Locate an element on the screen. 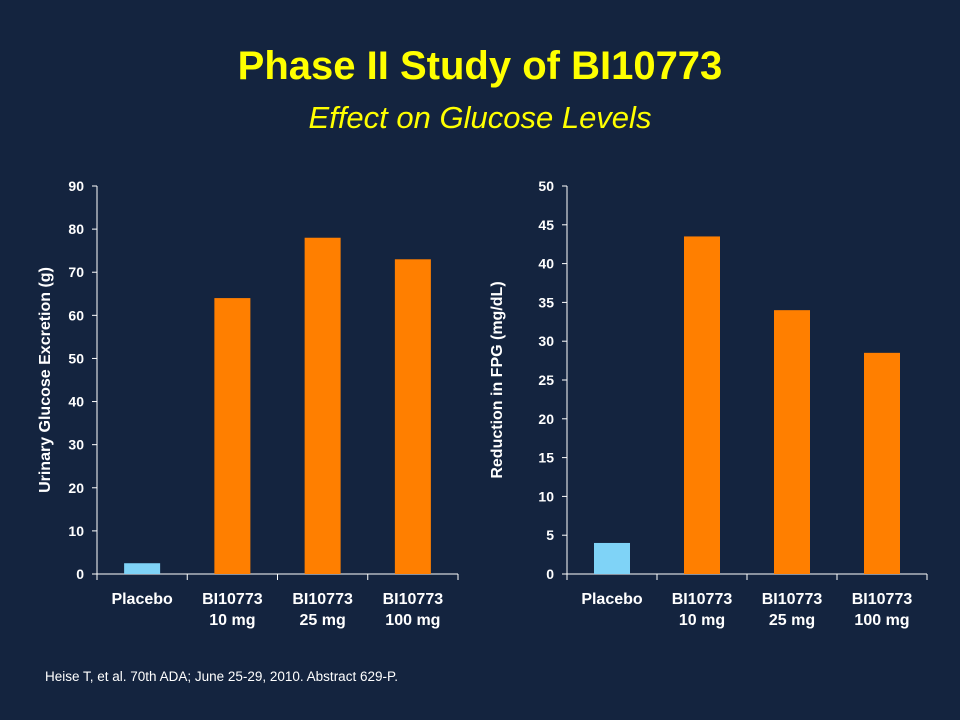 This screenshot has width=960, height=720. right-category-label-line: 100 mg is located at coordinates (881, 620).